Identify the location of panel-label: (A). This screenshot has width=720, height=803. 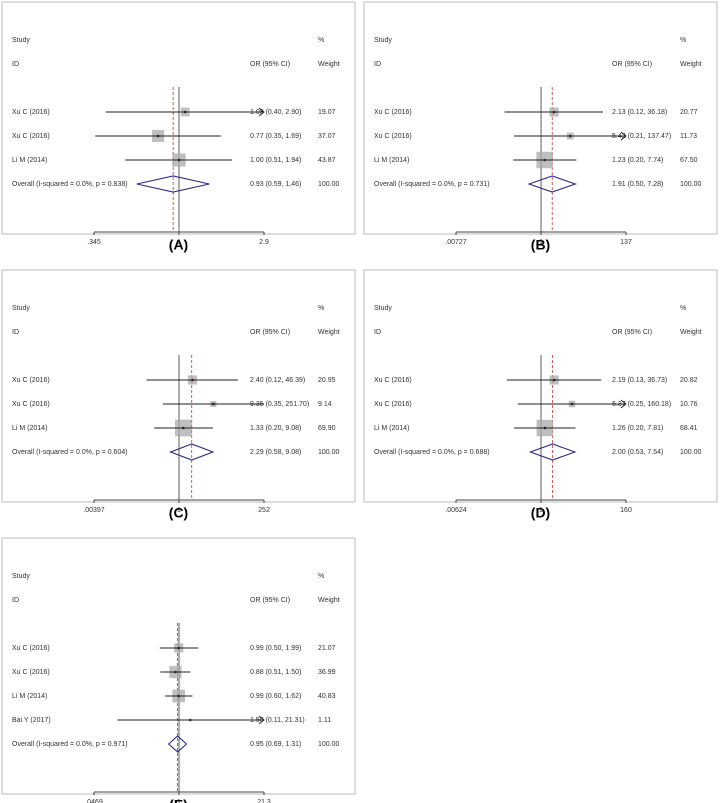
(178, 245).